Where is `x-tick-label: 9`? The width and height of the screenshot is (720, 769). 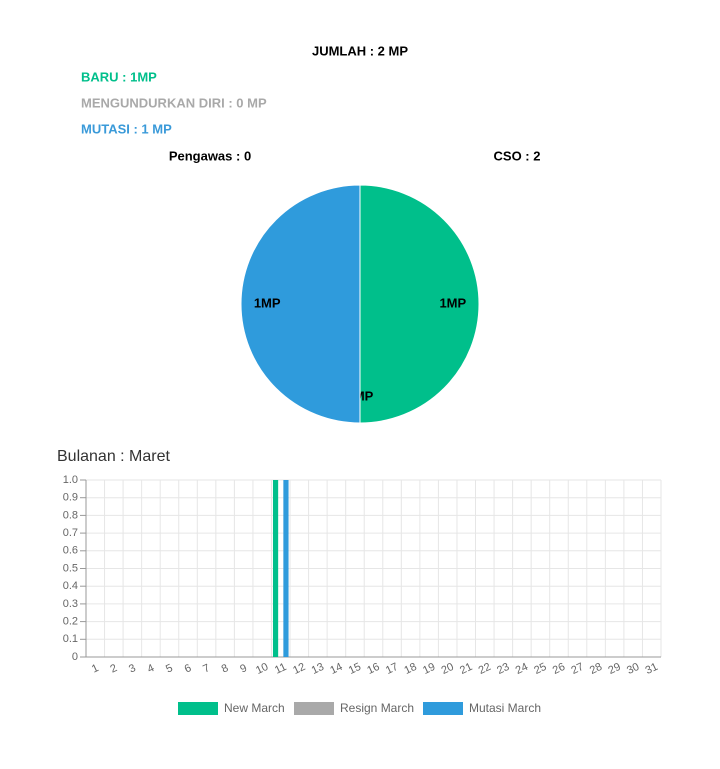
x-tick-label: 9 is located at coordinates (243, 668).